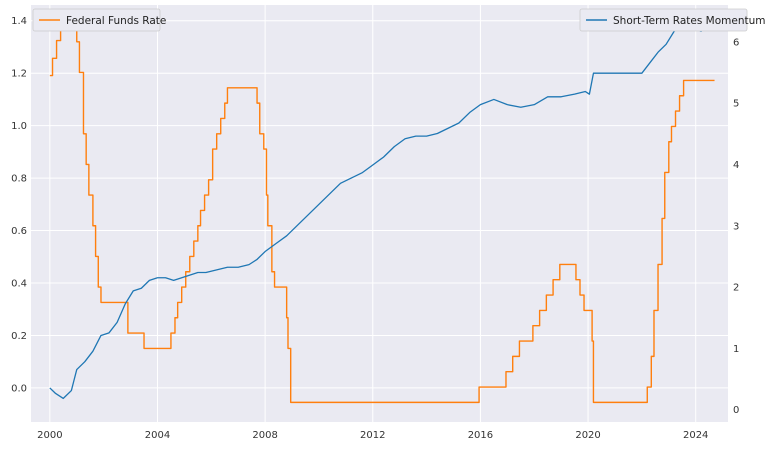 The height and width of the screenshot is (451, 773). What do you see at coordinates (689, 21) in the screenshot?
I see `legend-right-label: Short-Term Rates Momentum` at bounding box center [689, 21].